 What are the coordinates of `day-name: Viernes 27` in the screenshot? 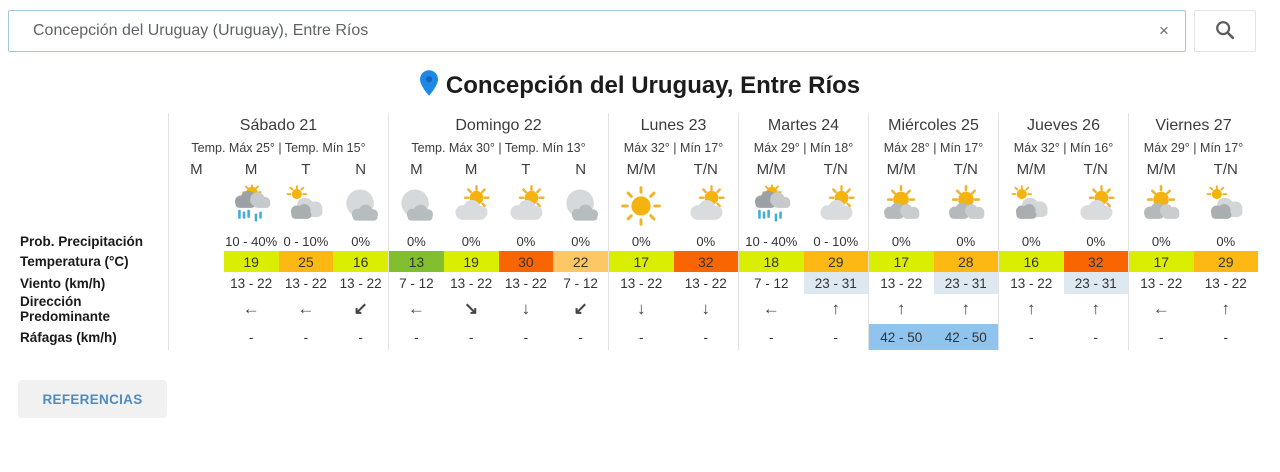 It's located at (1193, 125).